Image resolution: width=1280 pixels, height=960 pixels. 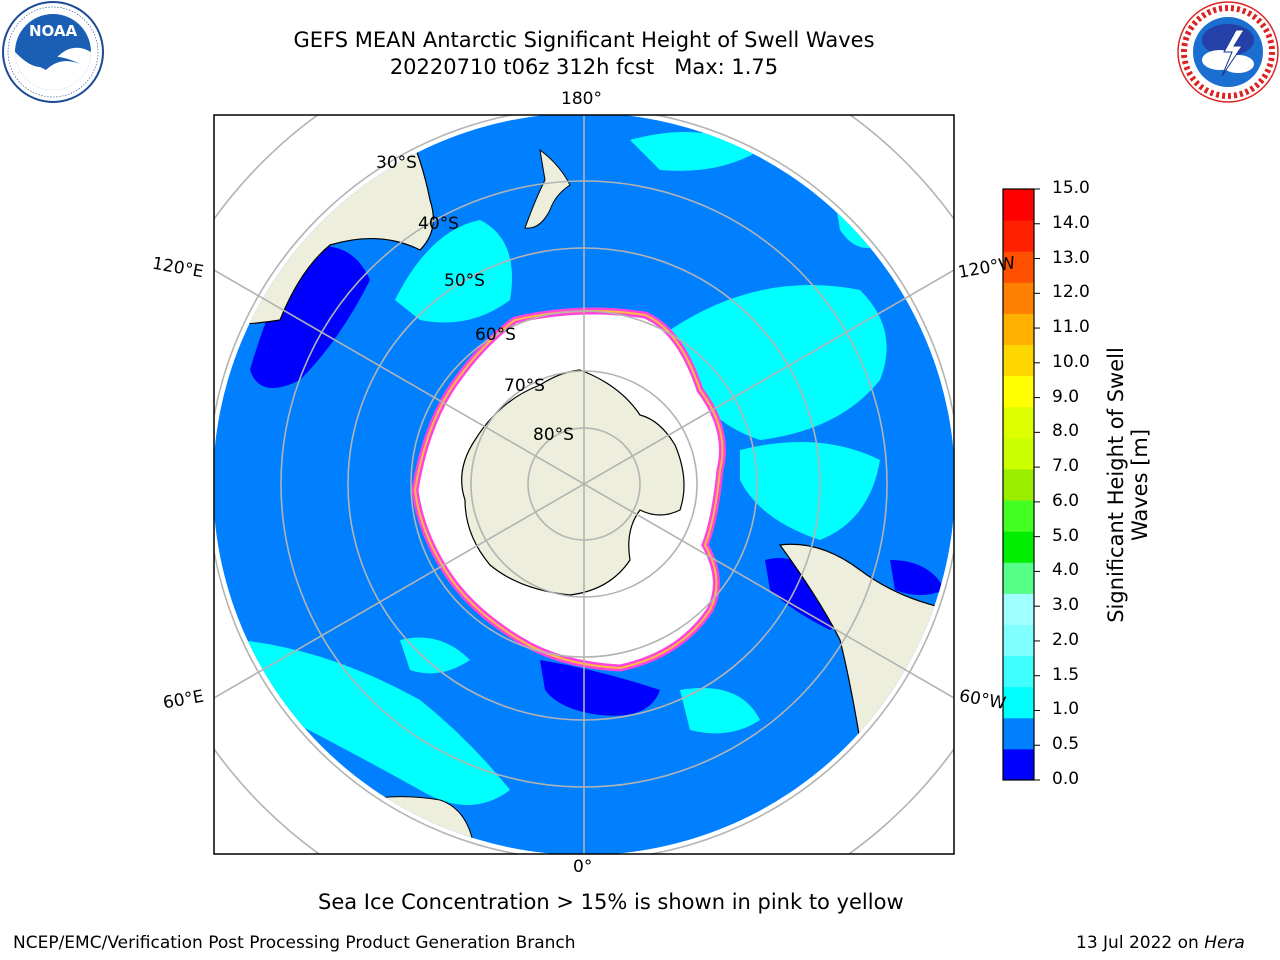 I want to click on lat-label-30s: 30°S, so click(x=396, y=163).